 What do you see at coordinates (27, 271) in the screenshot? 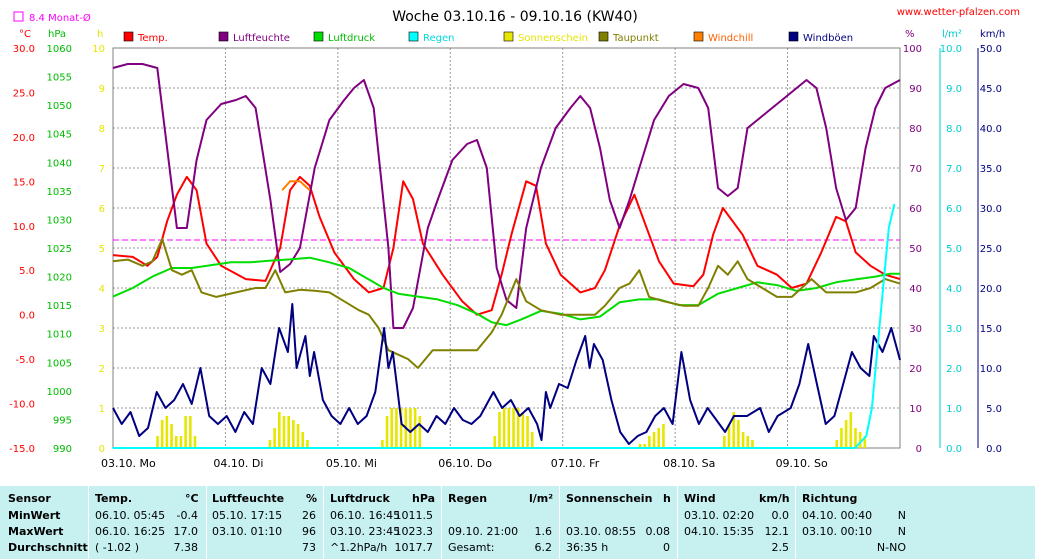
I see `temp-tick-label: 5.0` at bounding box center [27, 271].